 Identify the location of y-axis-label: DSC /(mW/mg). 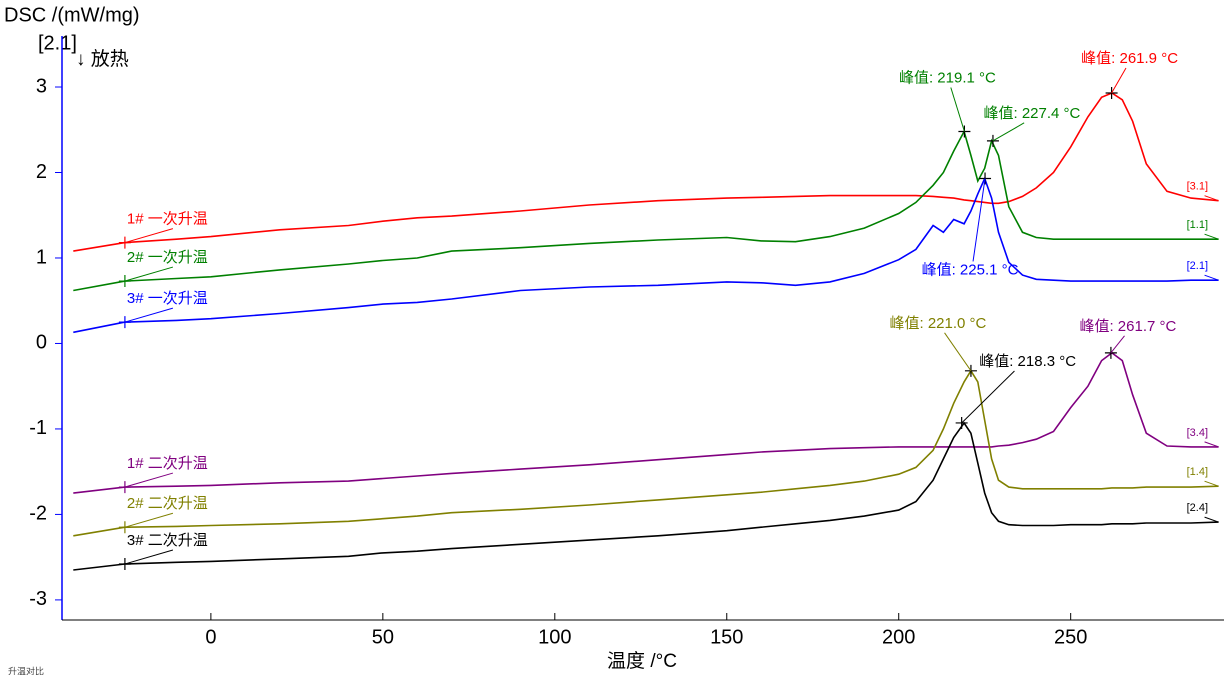
(72, 15).